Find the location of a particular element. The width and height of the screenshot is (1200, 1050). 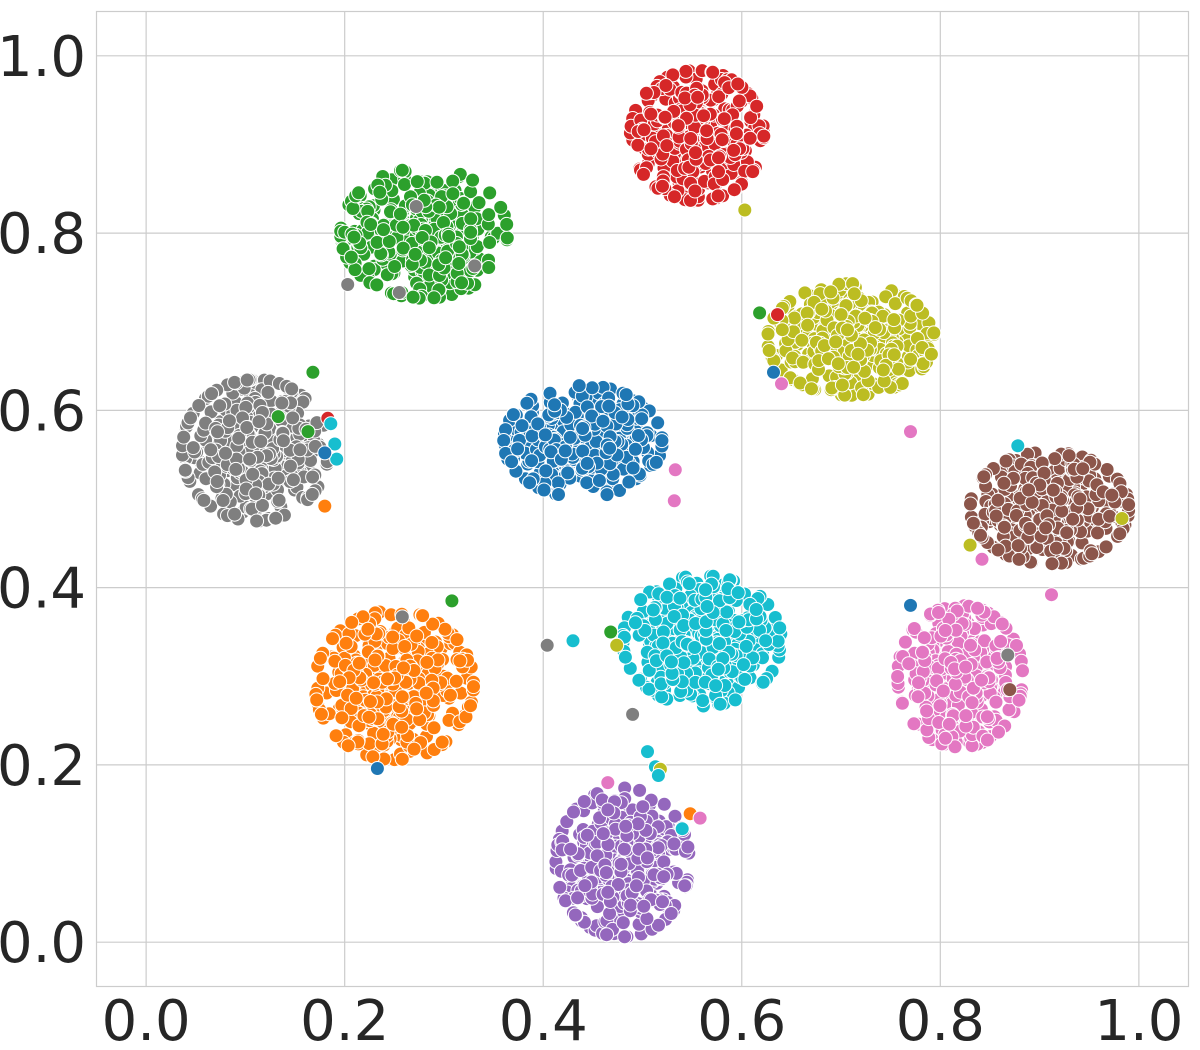

y-tick-label: 0.0 is located at coordinates (43, 943).